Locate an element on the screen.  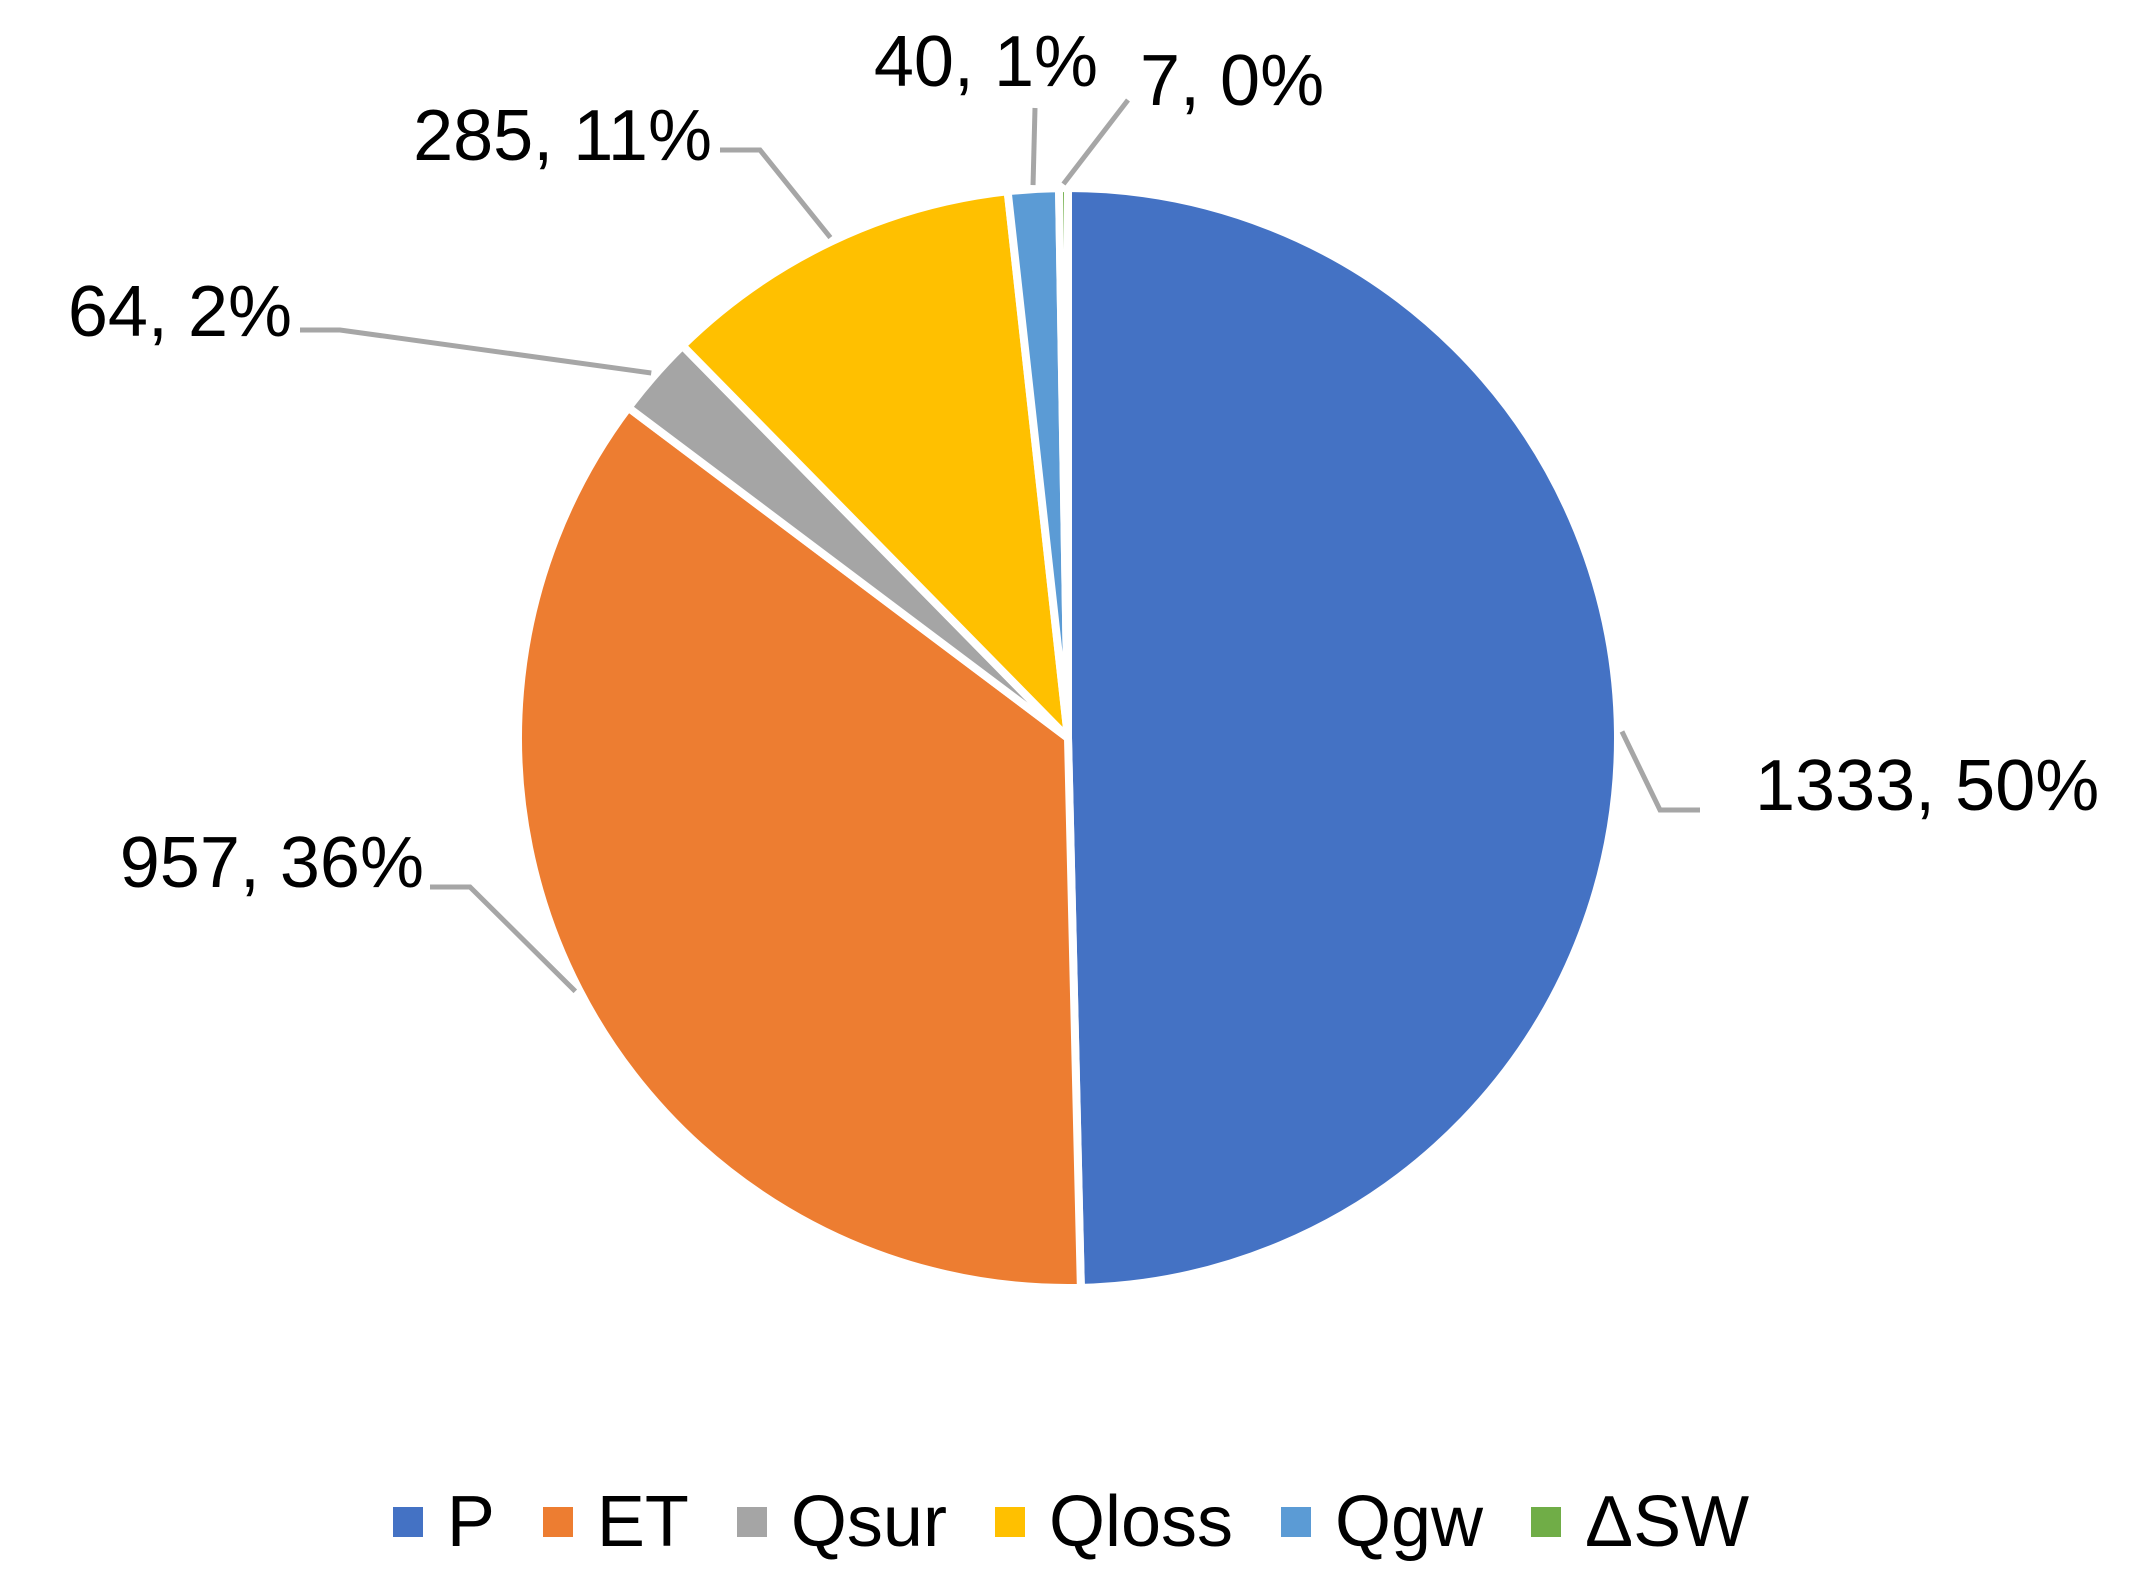
leader-line-qloss is located at coordinates (776, 193).